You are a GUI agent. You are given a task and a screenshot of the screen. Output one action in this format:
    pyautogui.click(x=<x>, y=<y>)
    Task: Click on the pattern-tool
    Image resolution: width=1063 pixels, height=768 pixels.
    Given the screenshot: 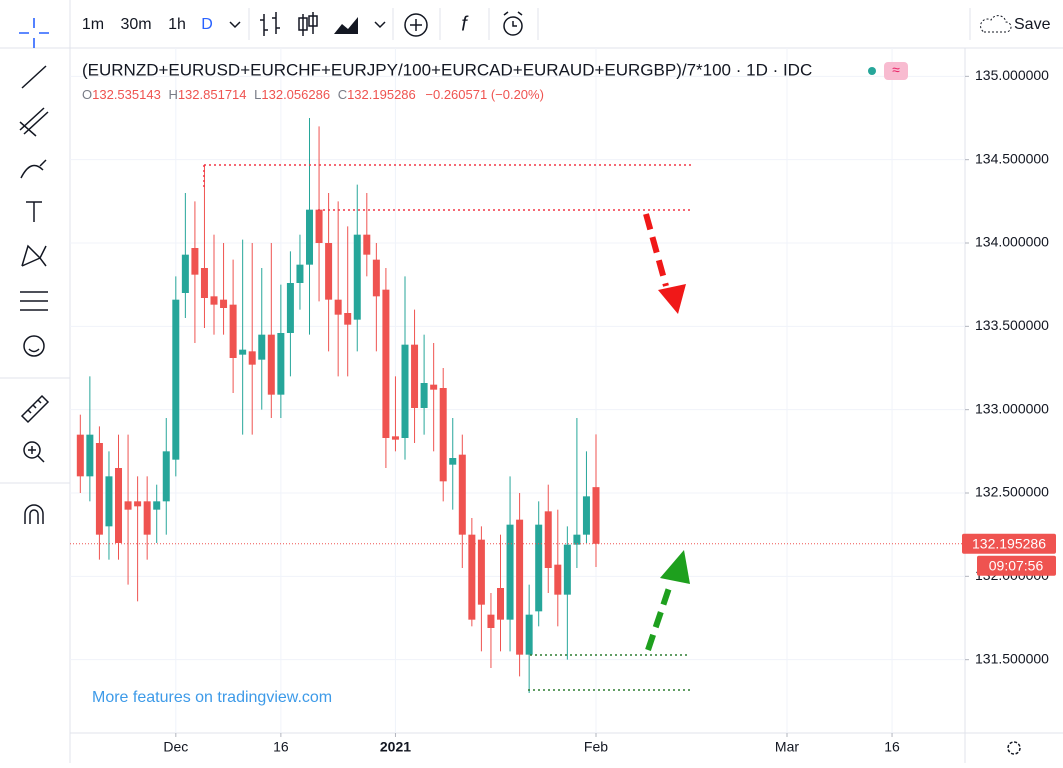 What is the action you would take?
    pyautogui.click(x=34, y=255)
    